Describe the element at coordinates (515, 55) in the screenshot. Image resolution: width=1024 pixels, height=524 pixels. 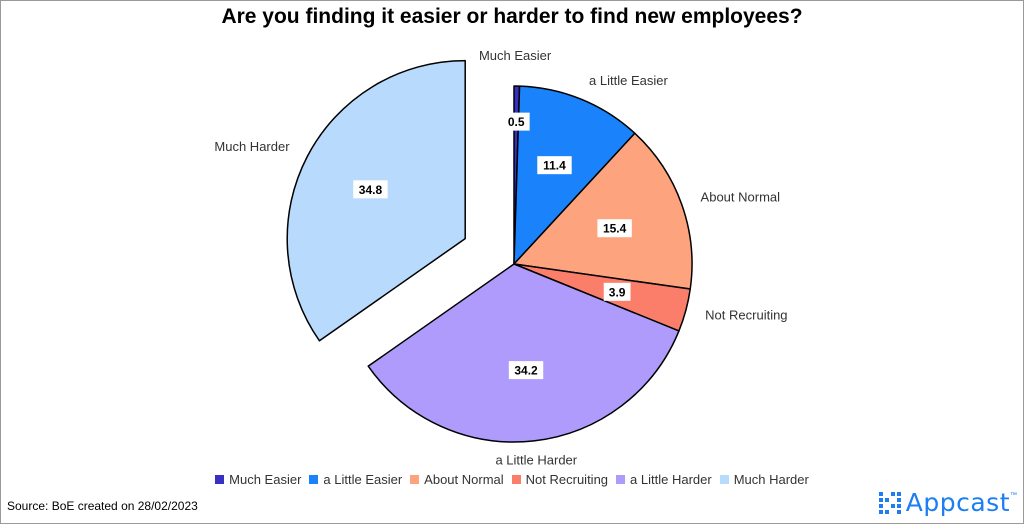
I see `category-label-much-easier: Much Easier` at that location.